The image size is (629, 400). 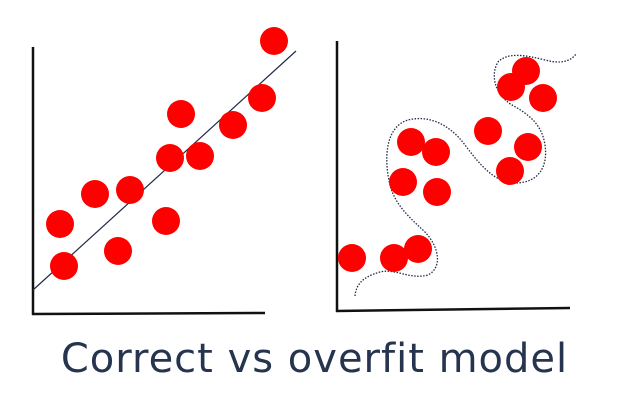 What do you see at coordinates (148, 313) in the screenshot?
I see `left-x-axis` at bounding box center [148, 313].